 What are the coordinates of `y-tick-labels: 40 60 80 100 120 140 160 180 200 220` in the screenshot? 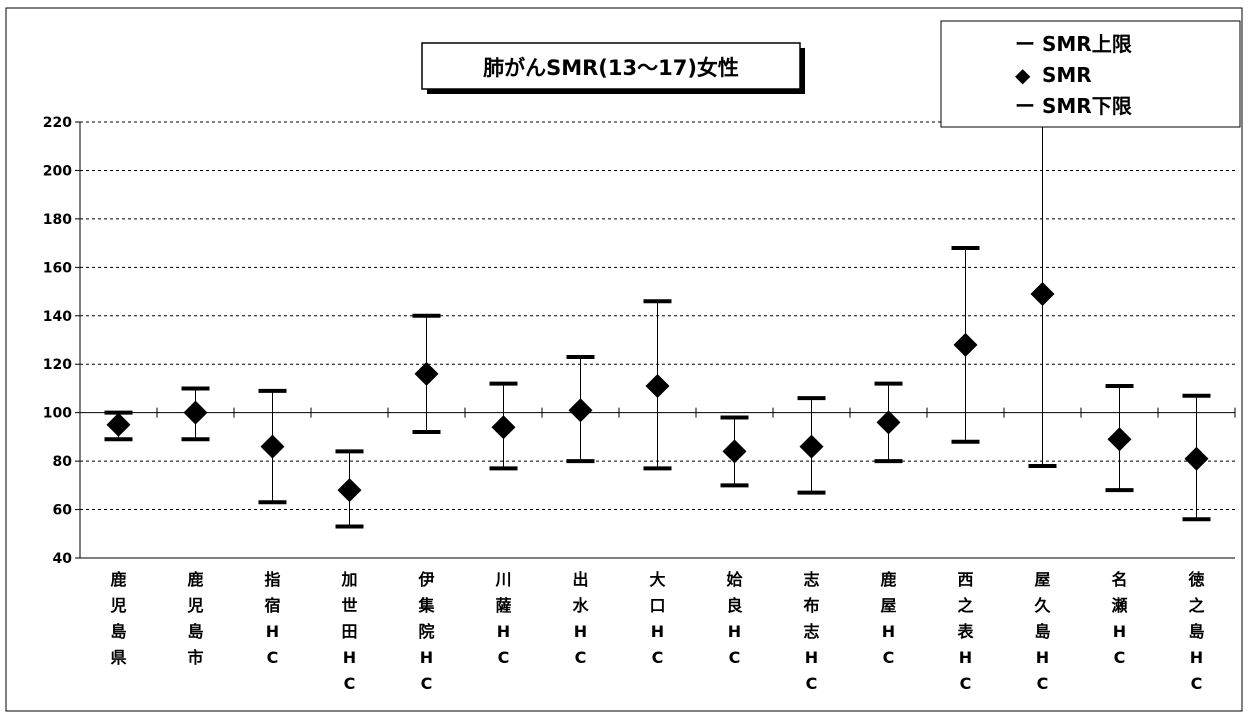 It's located at (57, 341).